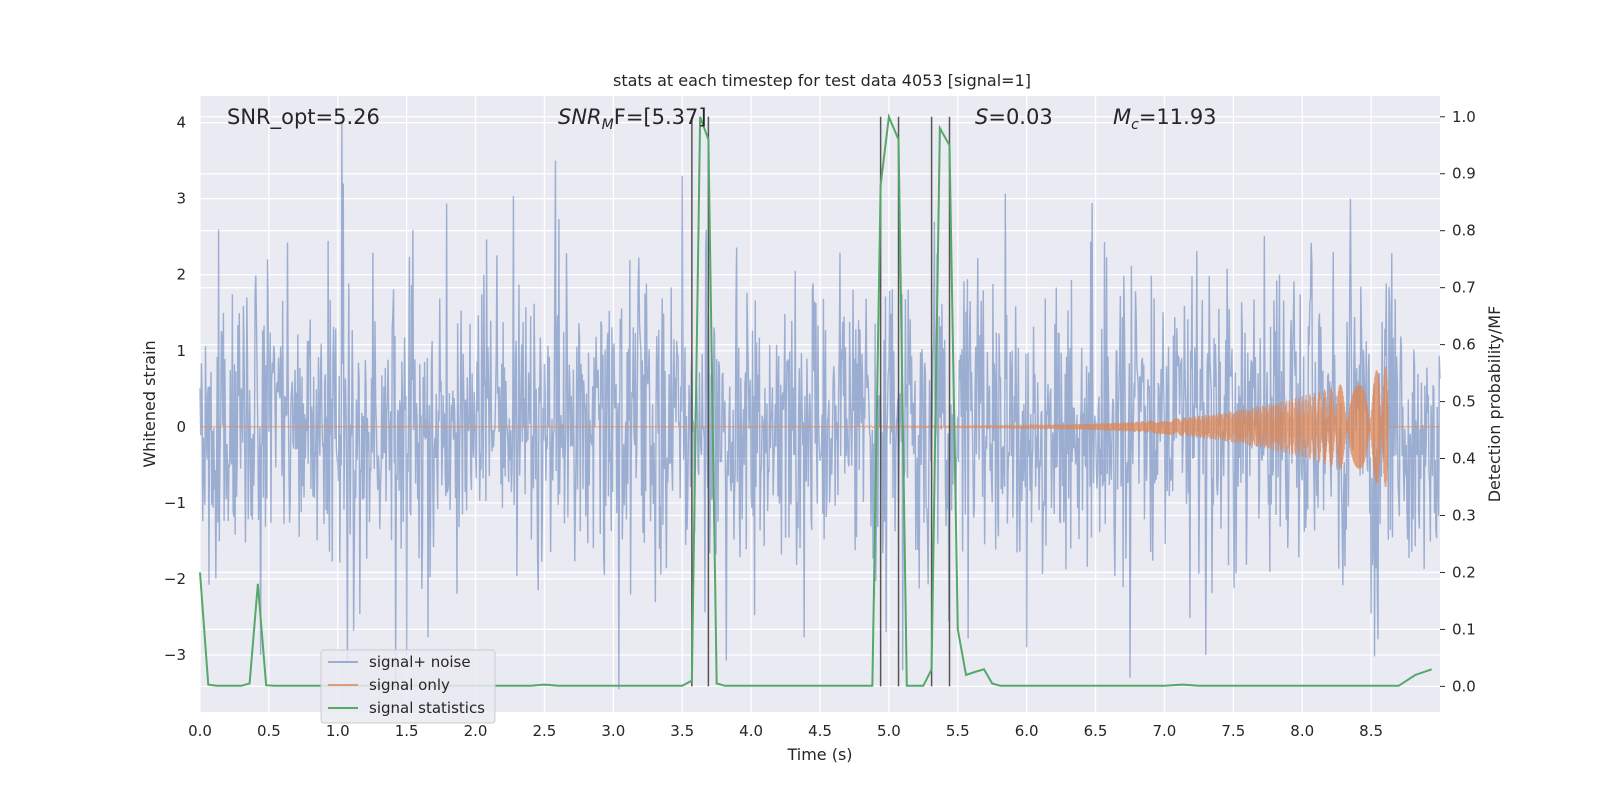 The image size is (1600, 800). What do you see at coordinates (1464, 572) in the screenshot?
I see `y2-tick-label: 0.2` at bounding box center [1464, 572].